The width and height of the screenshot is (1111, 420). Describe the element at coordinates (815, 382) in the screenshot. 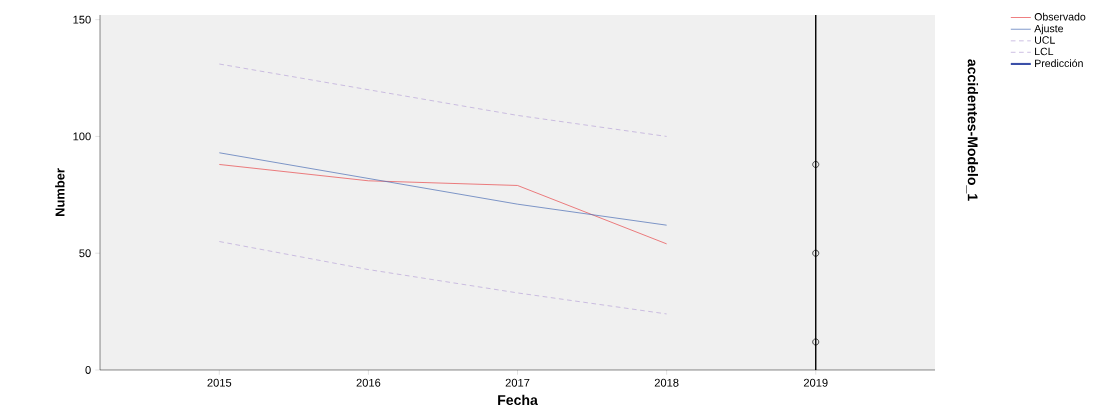

I see `x-tick-label: 2019` at that location.